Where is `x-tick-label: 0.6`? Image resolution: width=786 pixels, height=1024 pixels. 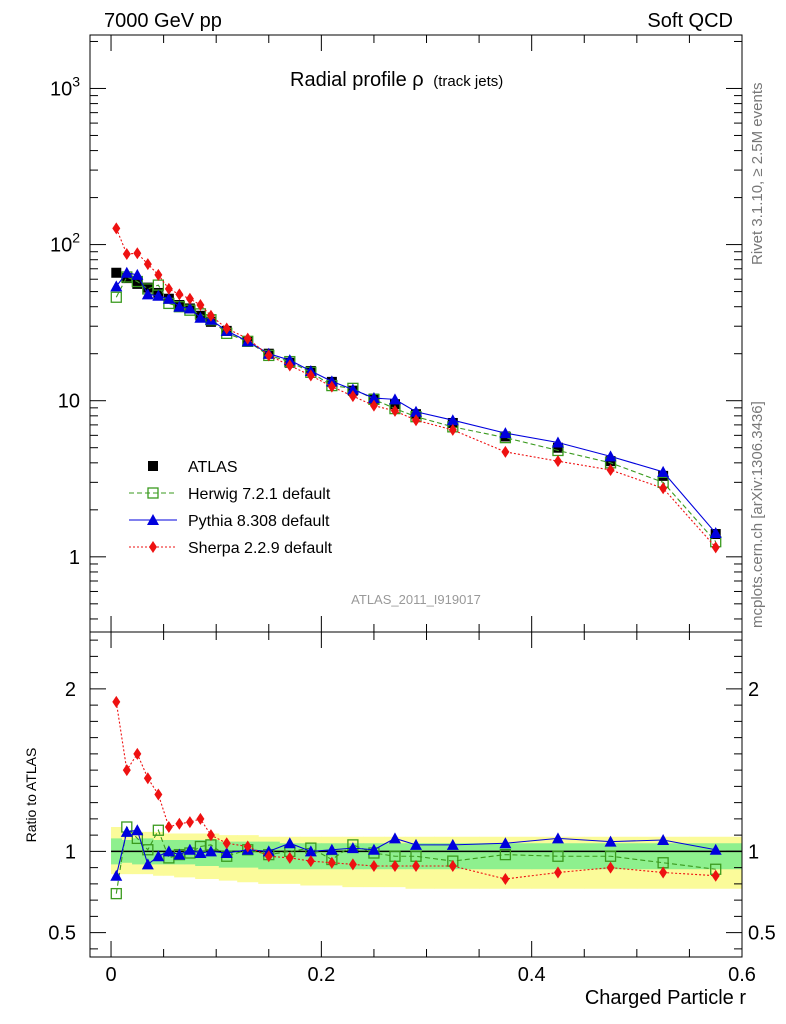 x-tick-label: 0.6 is located at coordinates (742, 975).